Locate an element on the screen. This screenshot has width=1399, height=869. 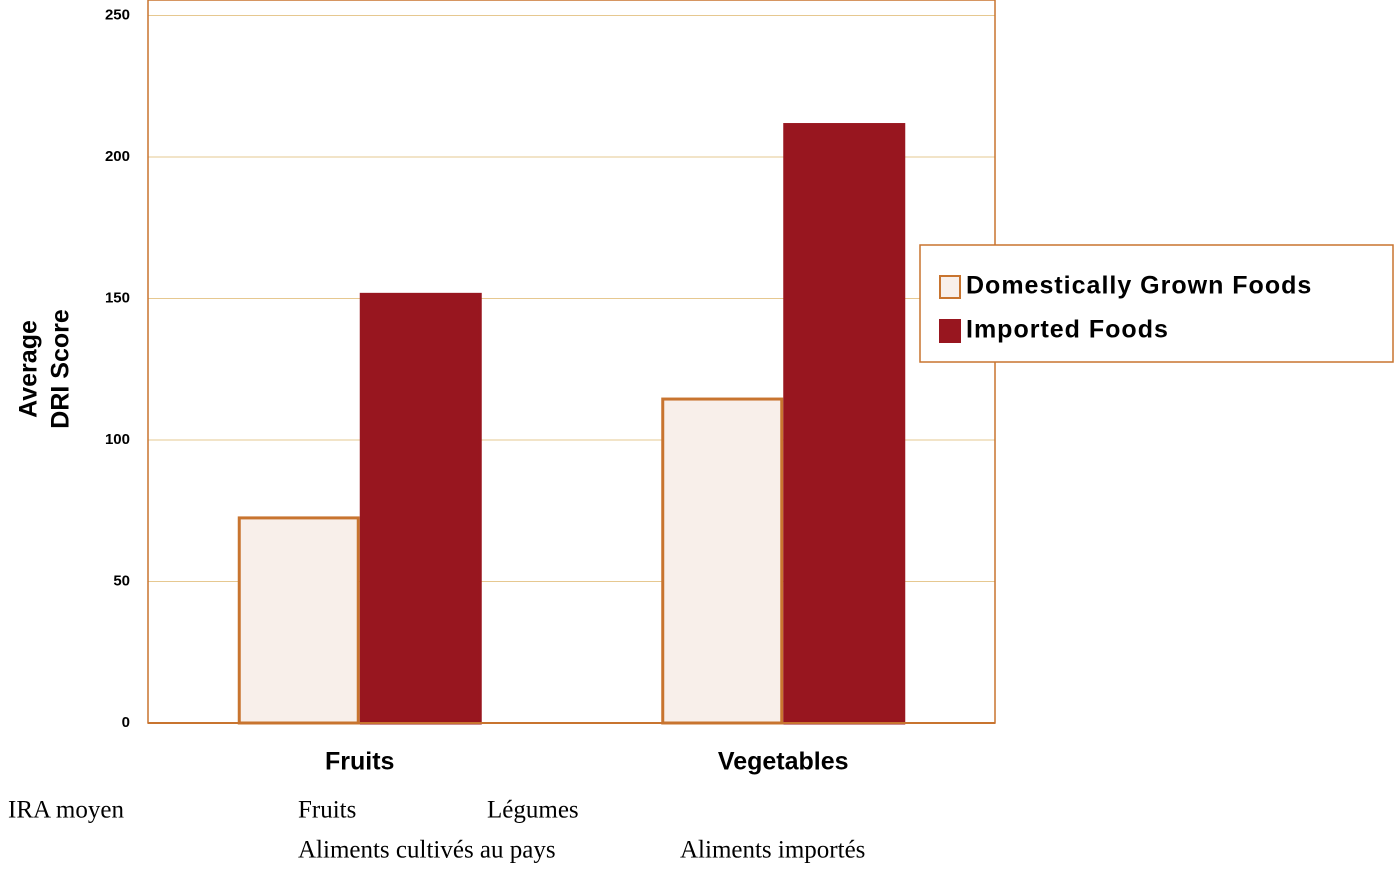
x-tick-label: Vegetables is located at coordinates (783, 762).